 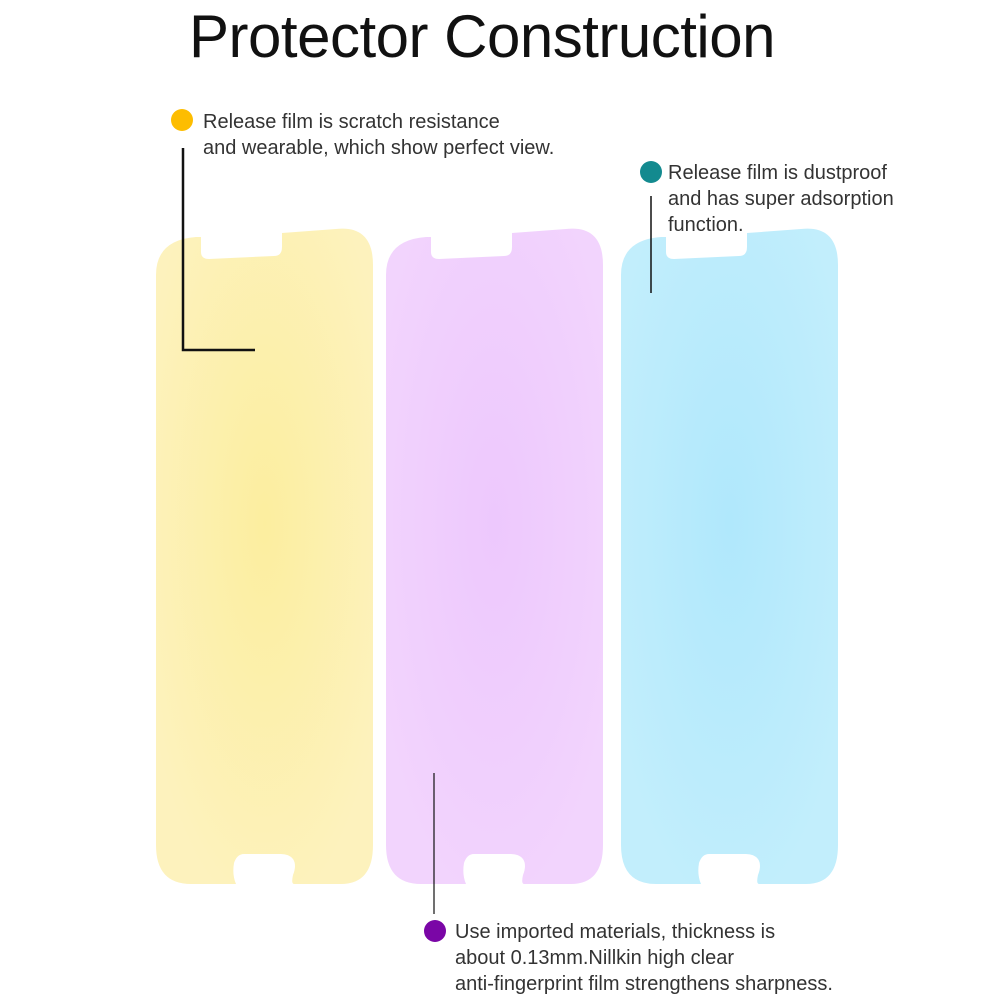 I want to click on yellow-leader-line, so click(x=218, y=250).